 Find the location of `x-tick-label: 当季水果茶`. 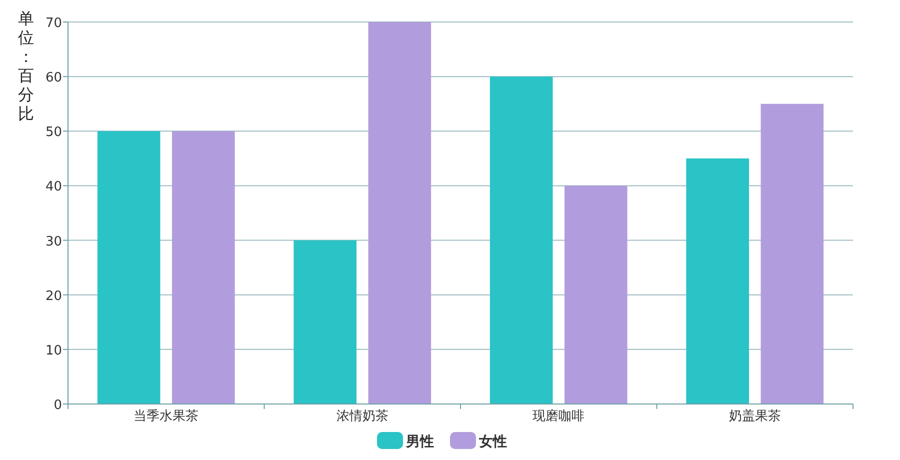

x-tick-label: 当季水果茶 is located at coordinates (166, 416).